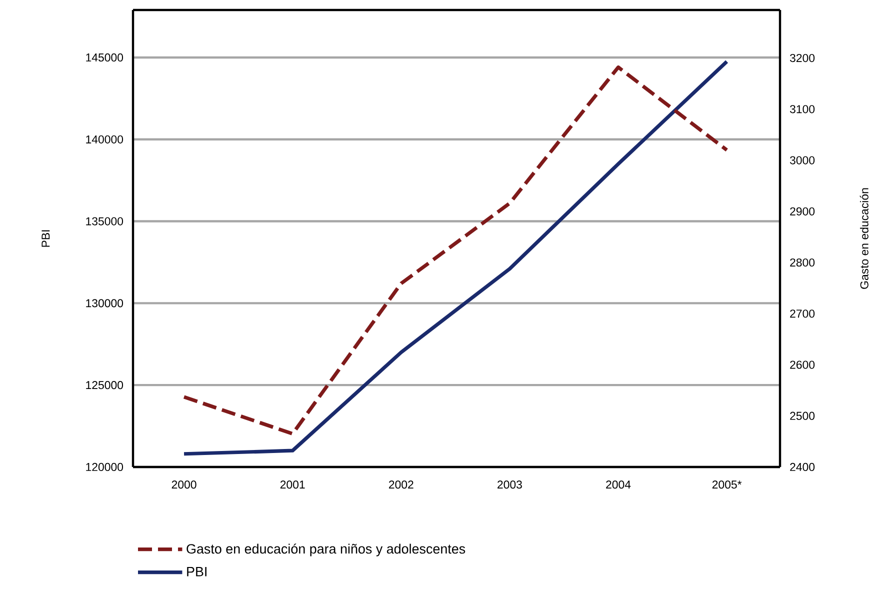 This screenshot has width=887, height=603. I want to click on y2-tick-label: 3000, so click(802, 160).